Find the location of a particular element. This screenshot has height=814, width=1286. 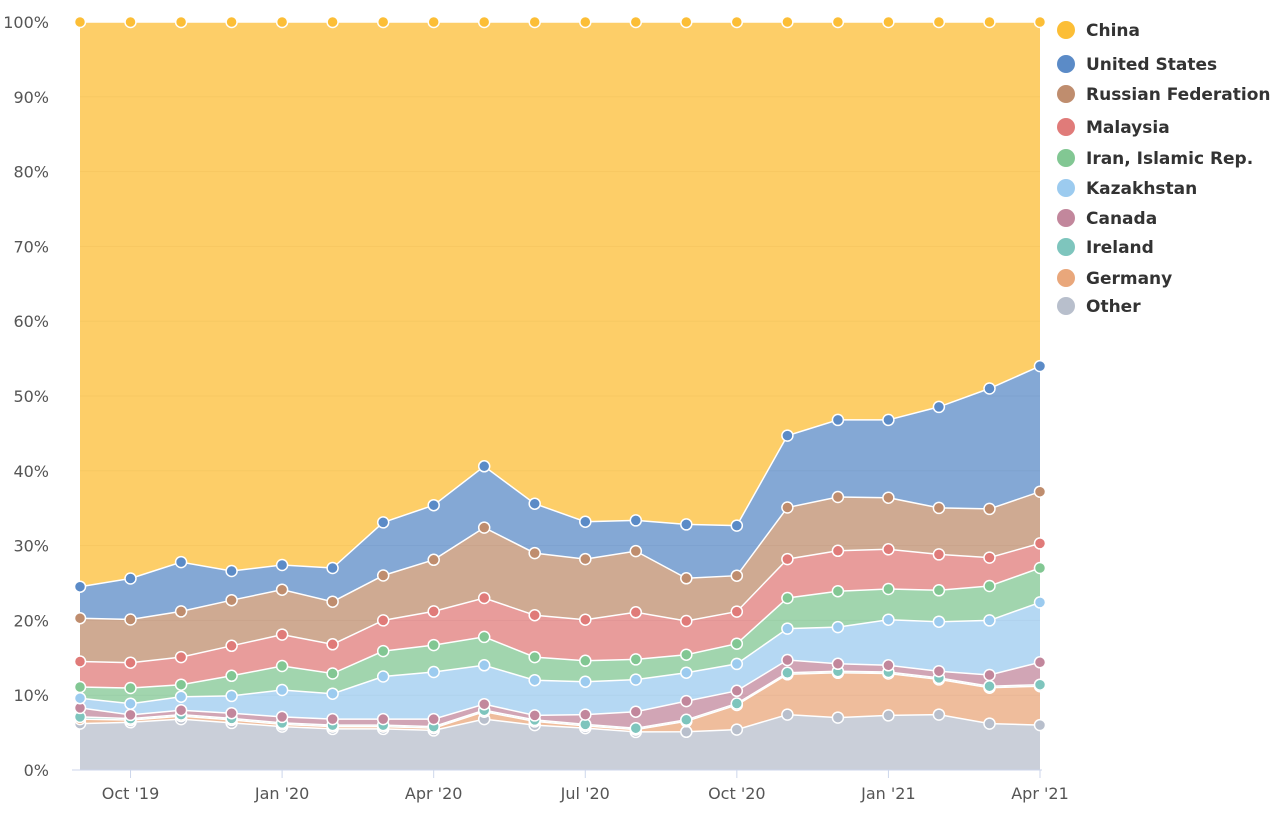

legend-item-malaysia: Malaysia is located at coordinates (1113, 128).